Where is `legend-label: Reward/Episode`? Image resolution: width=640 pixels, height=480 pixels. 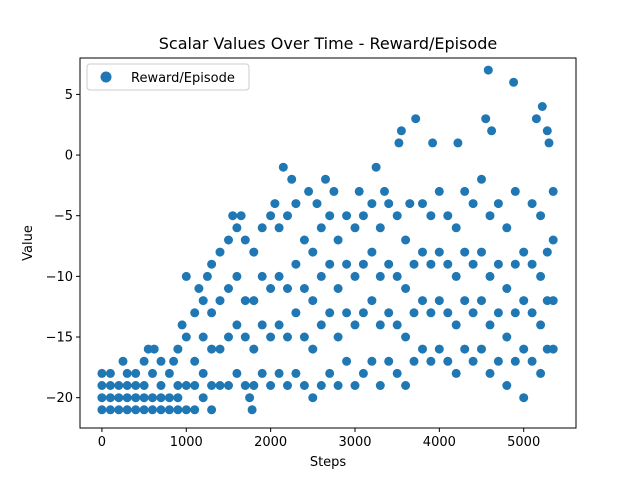
legend-label: Reward/Episode is located at coordinates (183, 78).